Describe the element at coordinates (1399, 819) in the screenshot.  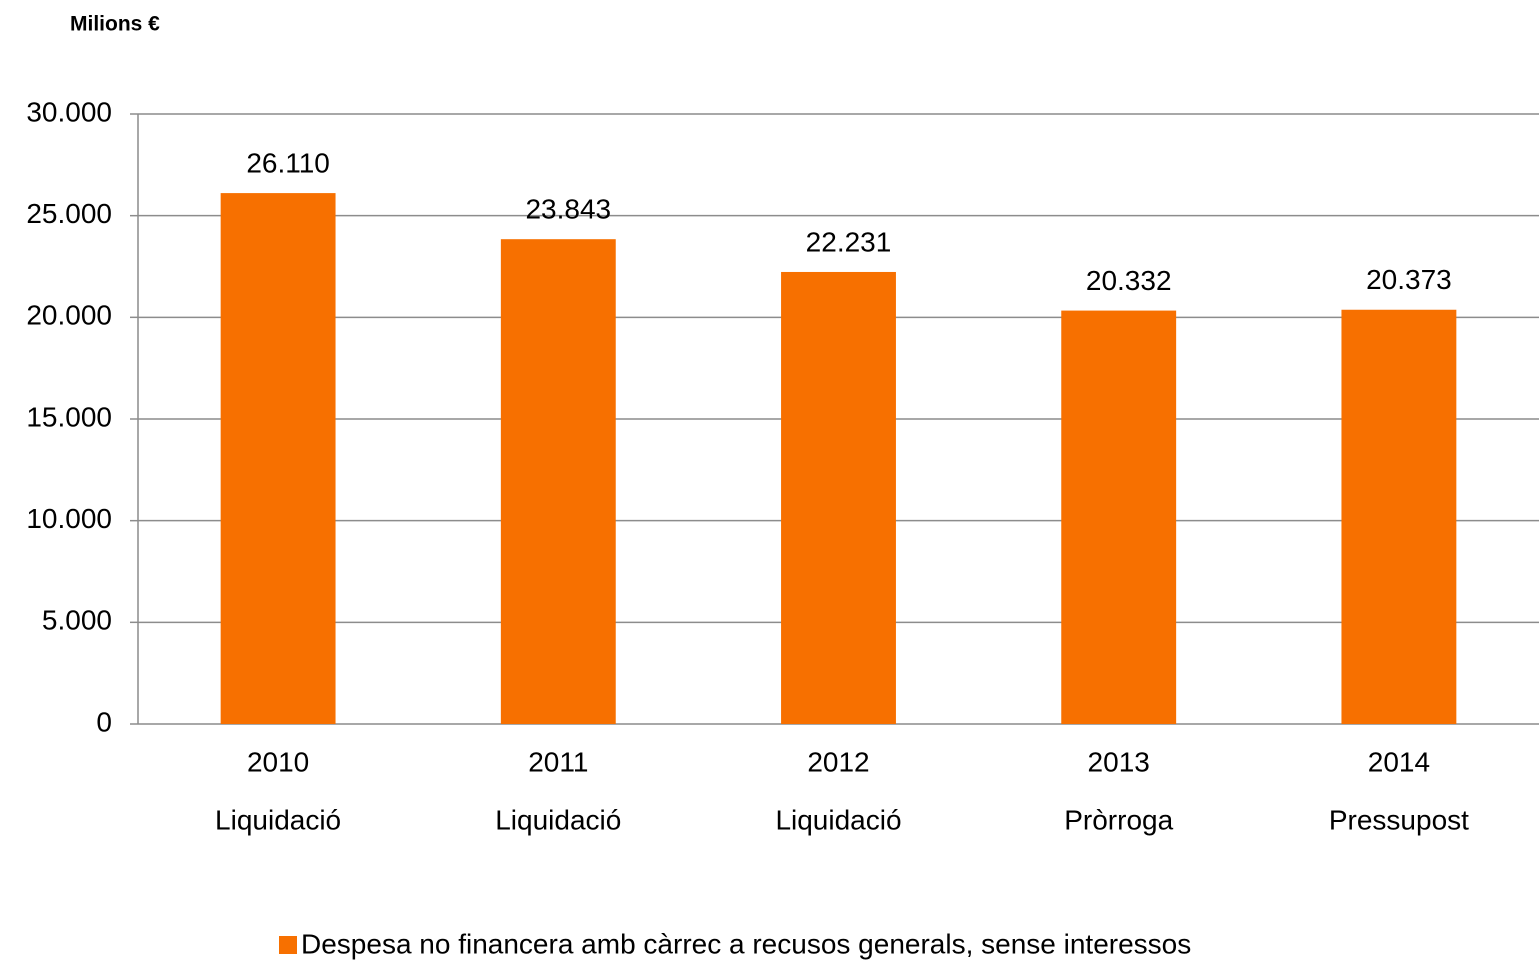
I see `x-tick-label: Pressupost` at that location.